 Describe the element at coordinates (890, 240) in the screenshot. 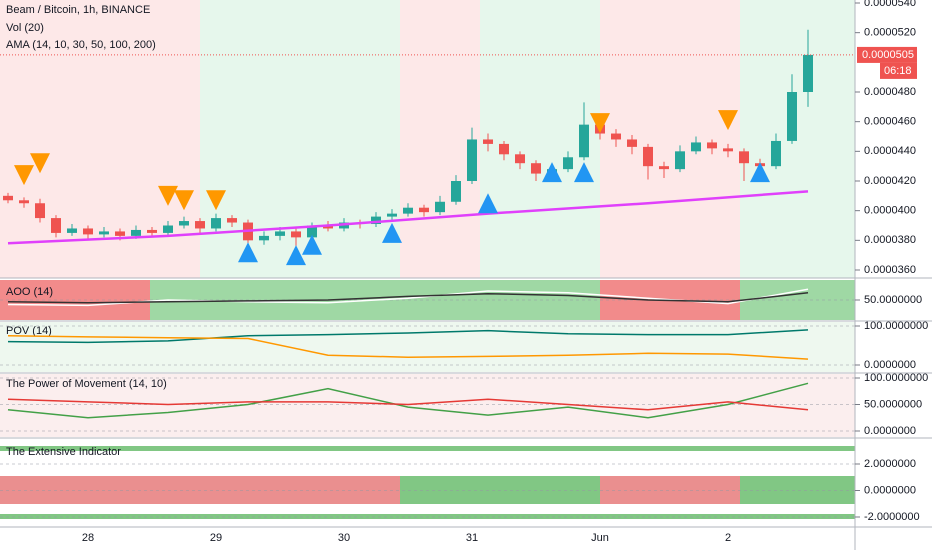

I see `y-tick-label: 0.0000380` at that location.